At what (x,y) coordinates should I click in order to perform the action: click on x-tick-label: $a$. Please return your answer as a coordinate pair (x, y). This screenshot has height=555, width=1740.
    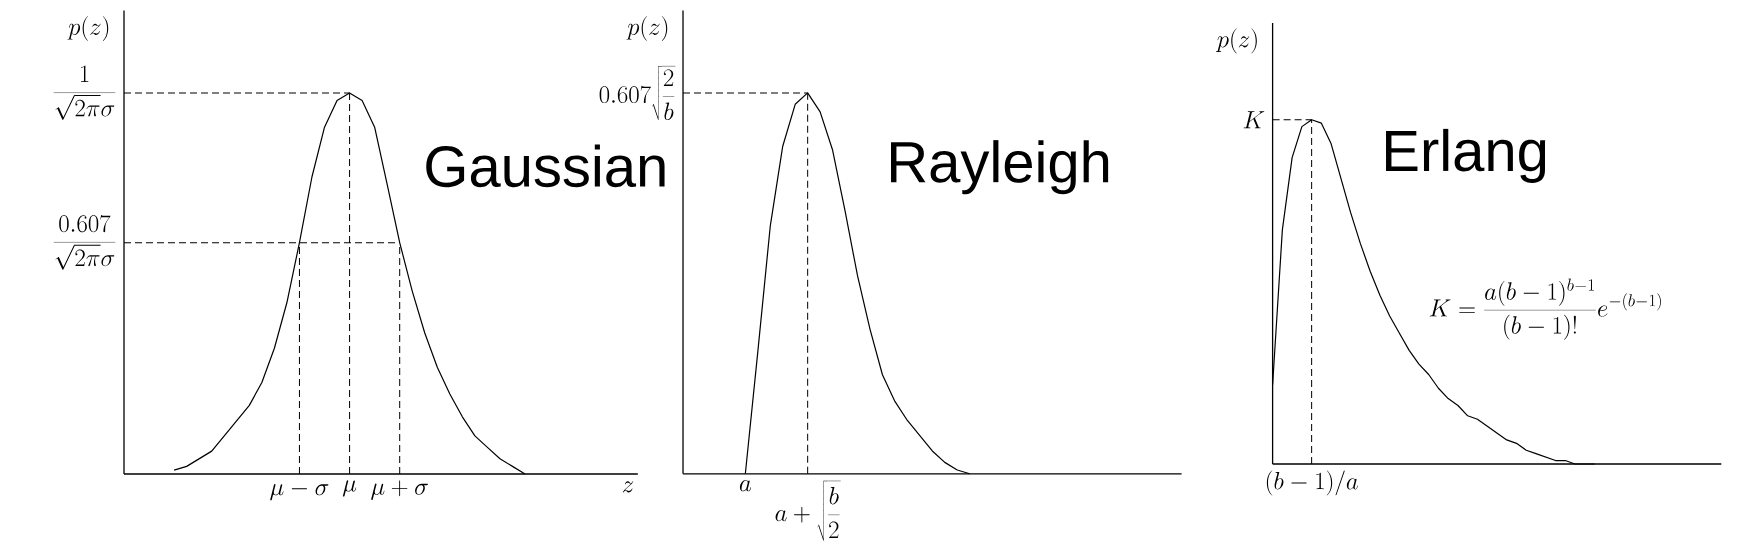
    Looking at the image, I should click on (745, 486).